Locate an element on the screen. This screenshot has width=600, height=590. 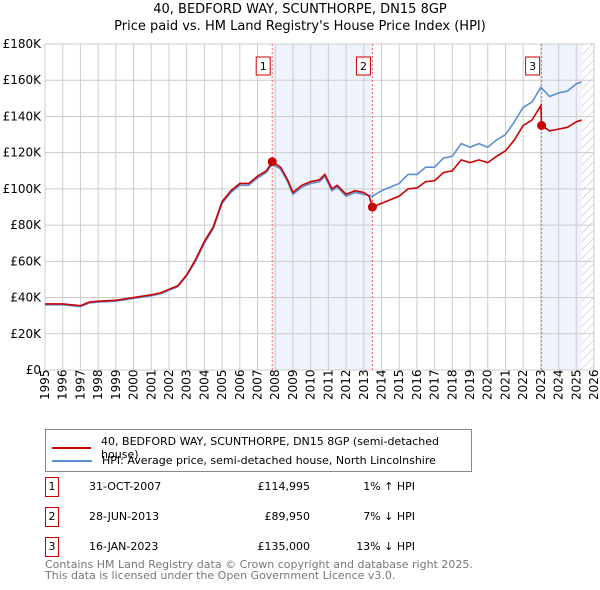
x-tick-label: 2000 is located at coordinates (134, 384).